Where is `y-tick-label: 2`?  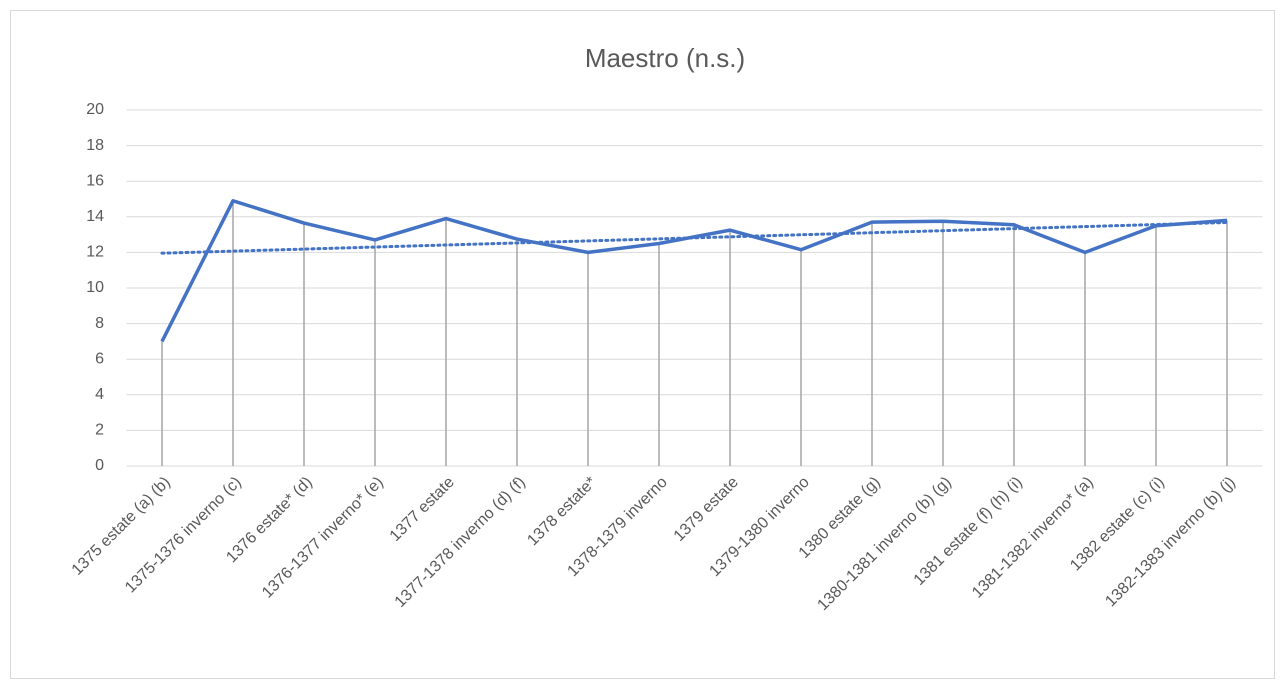 y-tick-label: 2 is located at coordinates (99, 430).